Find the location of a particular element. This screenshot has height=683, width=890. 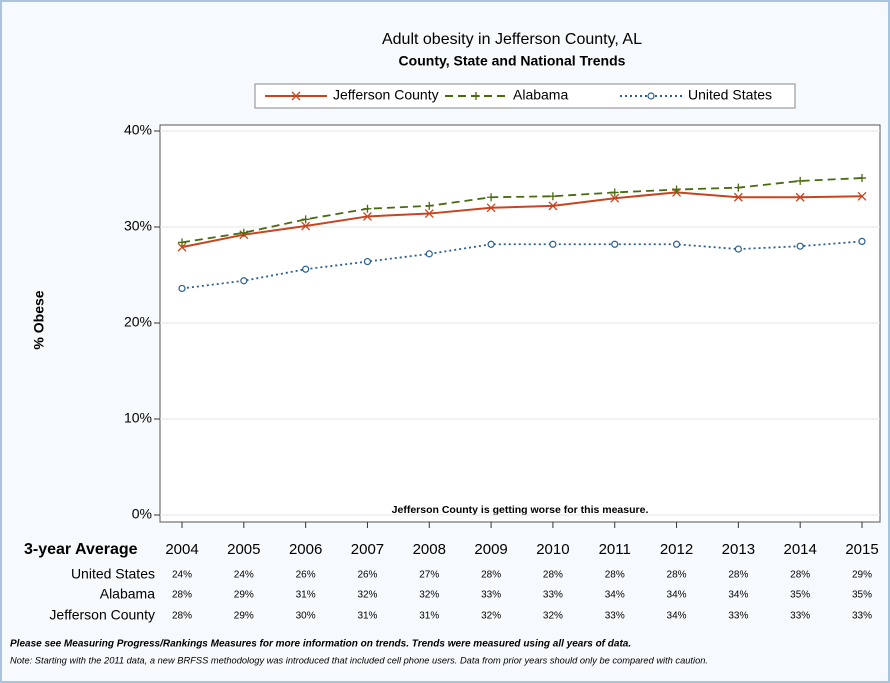

chart-subtitle: County, State and National Trends is located at coordinates (512, 61).